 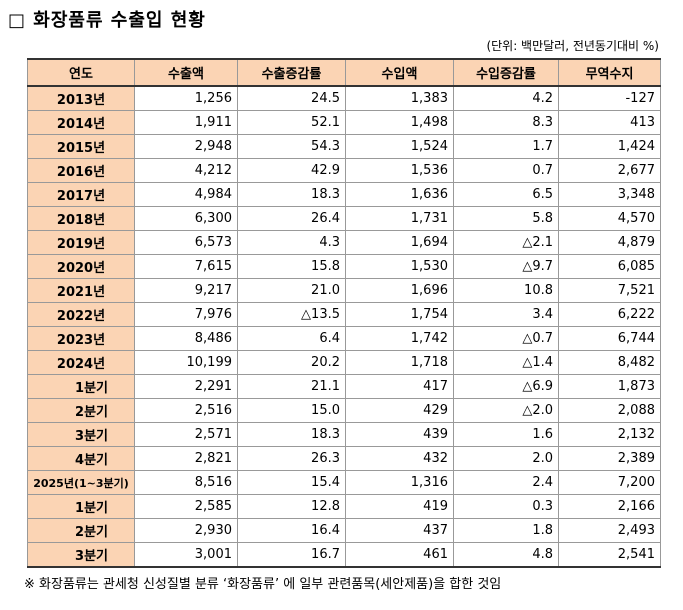 What do you see at coordinates (186, 458) in the screenshot?
I see `table-cell: 2,821` at bounding box center [186, 458].